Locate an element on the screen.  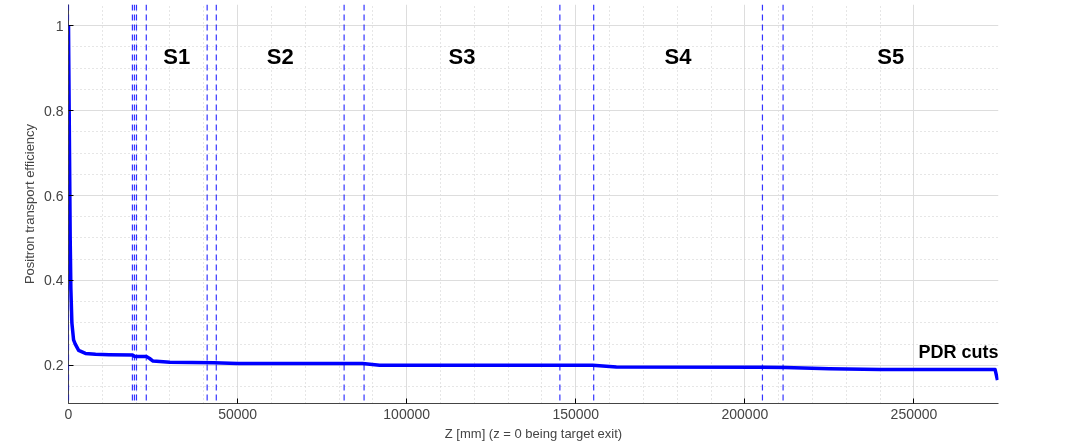
y-tick-label: 0.2 is located at coordinates (54, 365).